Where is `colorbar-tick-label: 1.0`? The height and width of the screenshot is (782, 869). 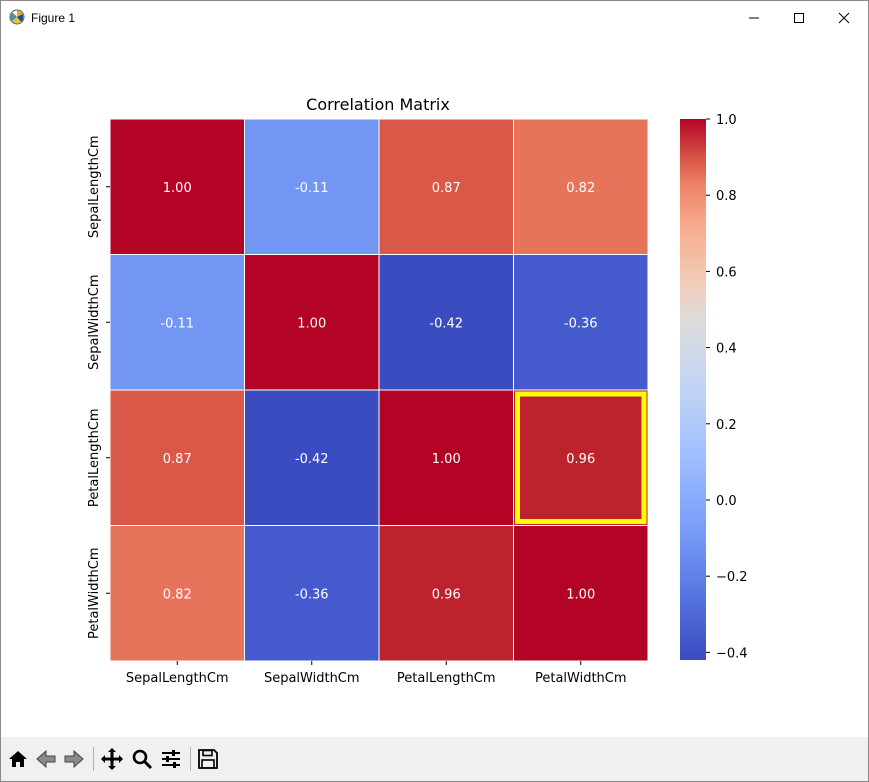
colorbar-tick-label: 1.0 is located at coordinates (726, 120).